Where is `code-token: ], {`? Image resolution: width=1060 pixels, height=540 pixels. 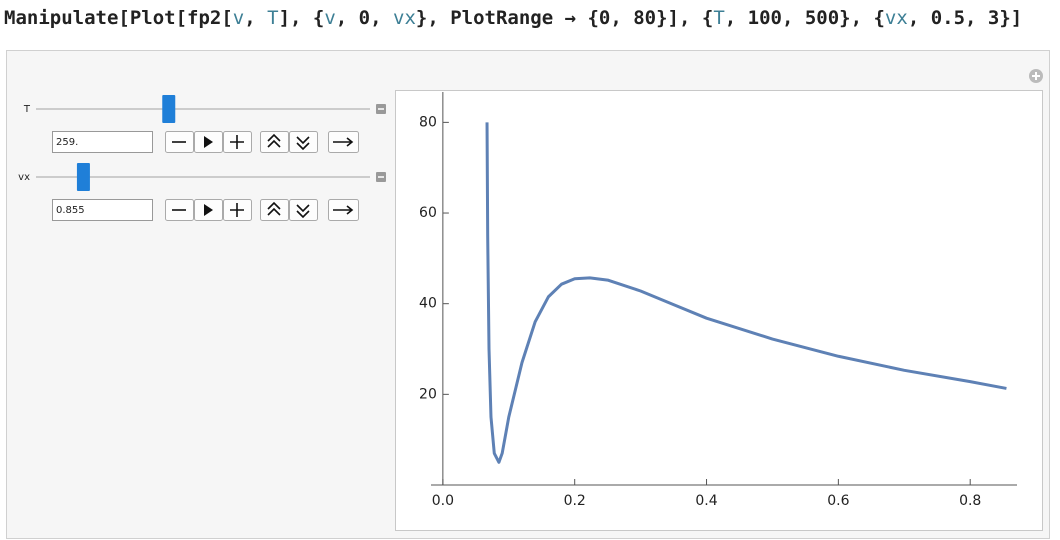
code-token: ], { is located at coordinates (302, 18).